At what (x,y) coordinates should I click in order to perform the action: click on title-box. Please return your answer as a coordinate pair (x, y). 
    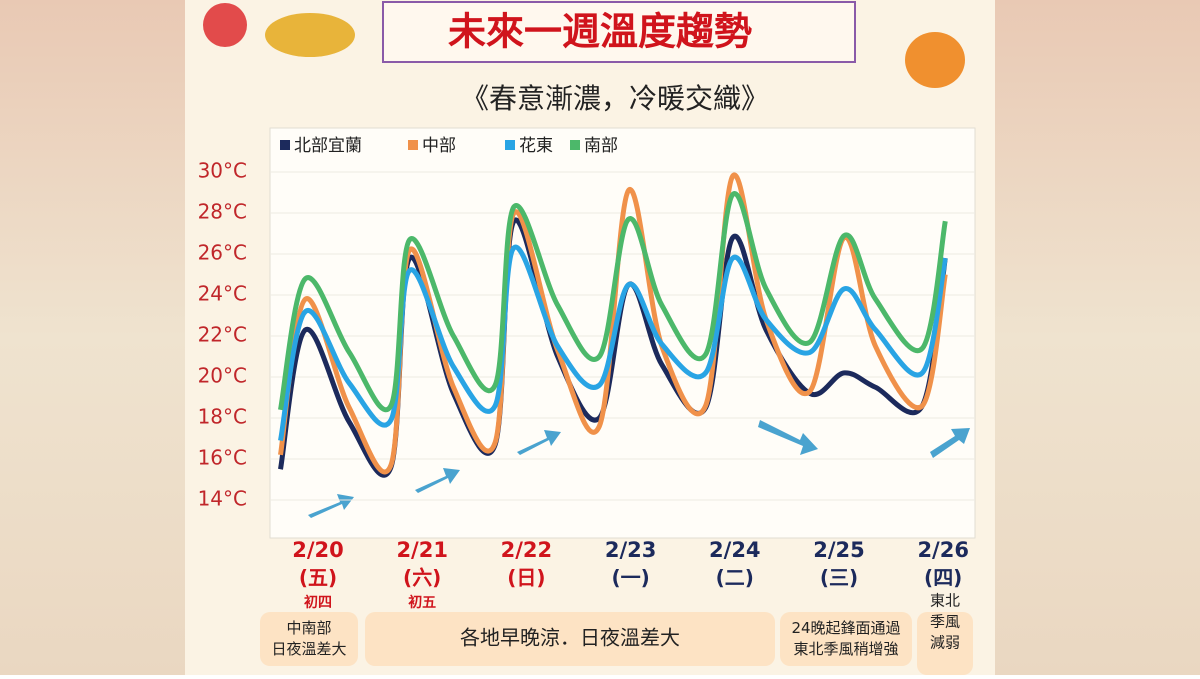
    Looking at the image, I should click on (619, 32).